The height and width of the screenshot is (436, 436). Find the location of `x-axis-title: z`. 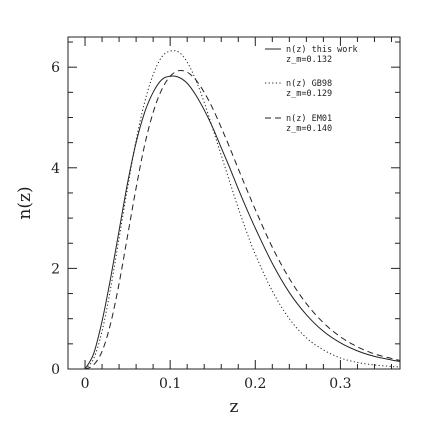

x-axis-title: z is located at coordinates (234, 407).